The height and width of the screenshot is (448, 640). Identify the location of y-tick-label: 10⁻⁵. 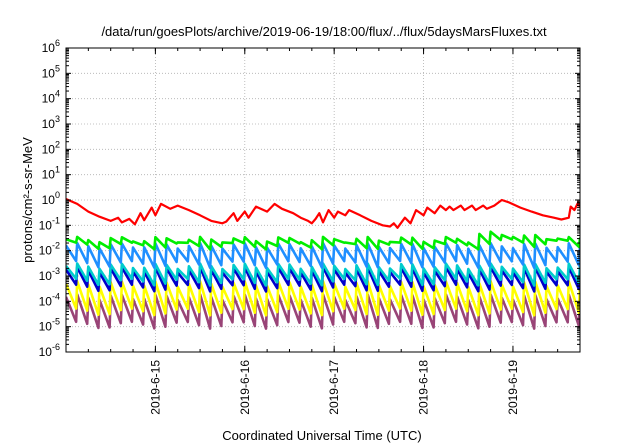
(49, 325).